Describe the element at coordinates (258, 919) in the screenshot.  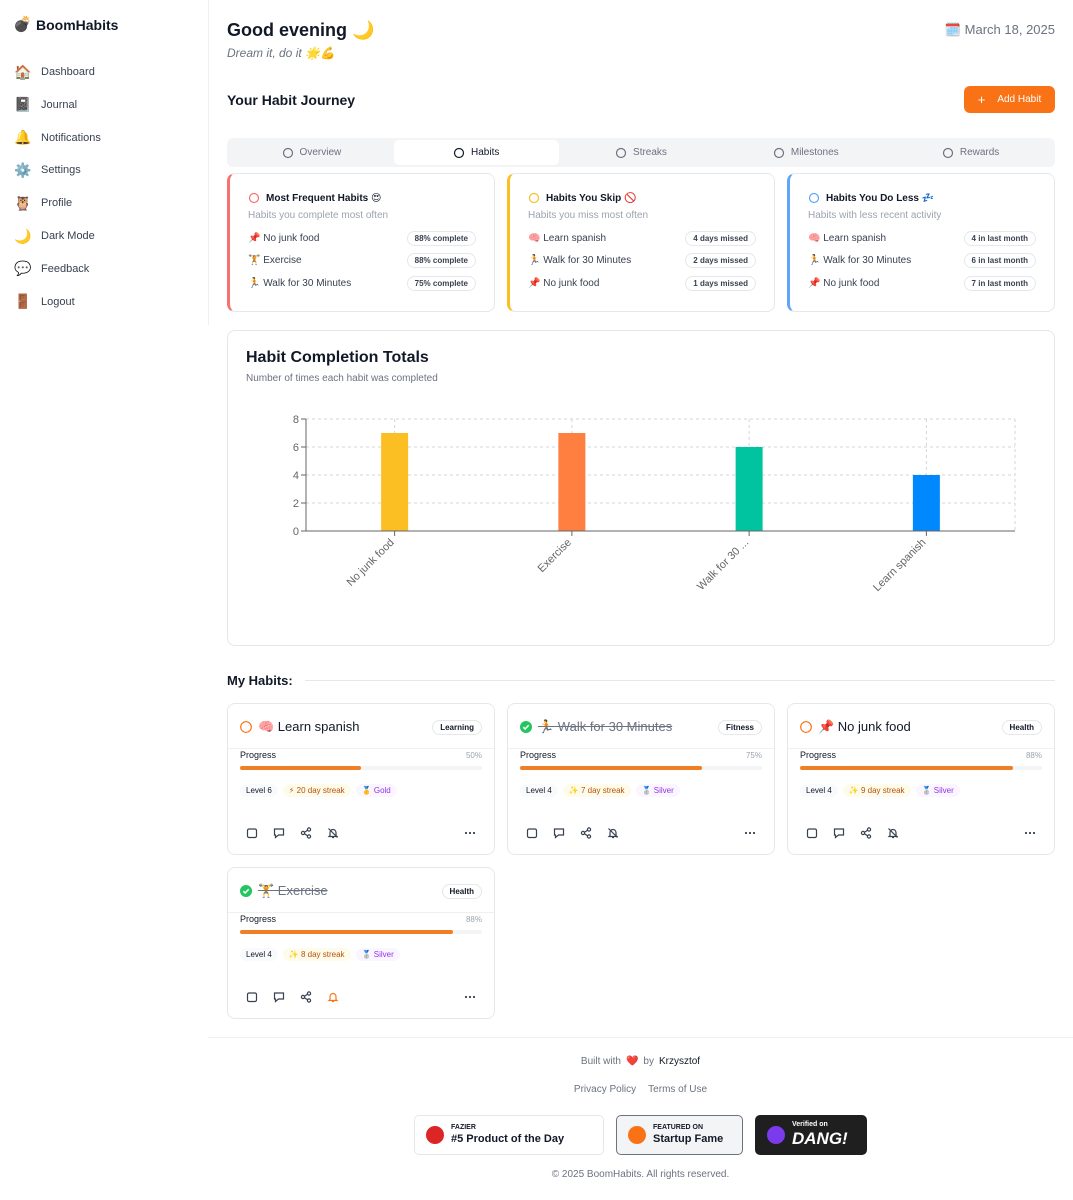
I see `progress-label: Progress` at that location.